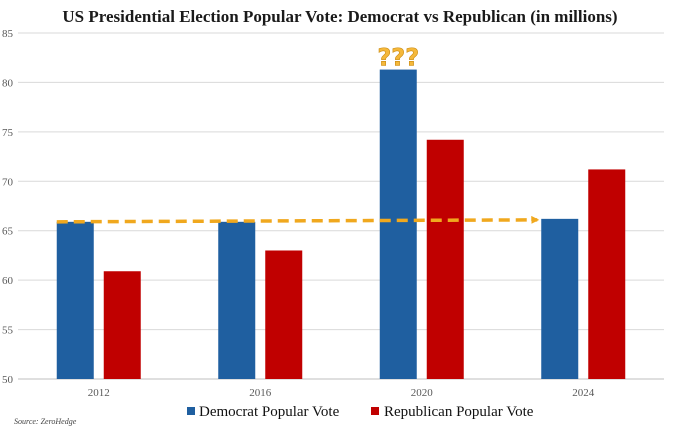 This screenshot has width=680, height=434. I want to click on legend-swatch-republican, so click(375, 411).